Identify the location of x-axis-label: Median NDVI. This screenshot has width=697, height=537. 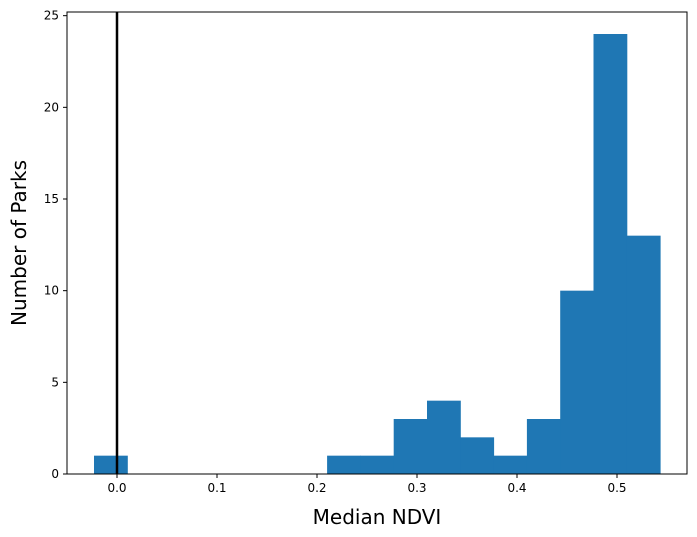
(377, 517).